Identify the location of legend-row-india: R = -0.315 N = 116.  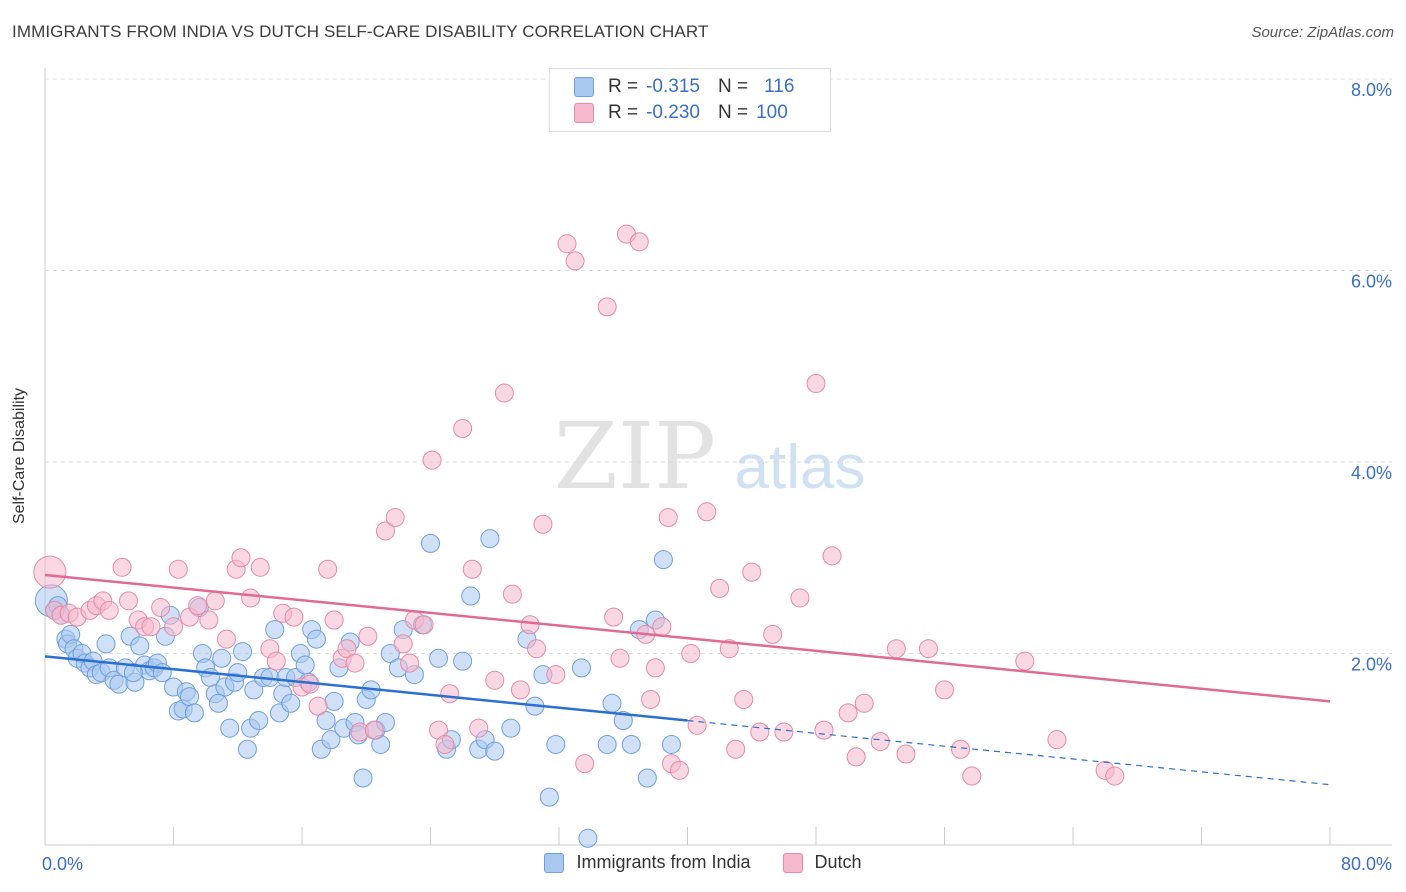
(684, 87).